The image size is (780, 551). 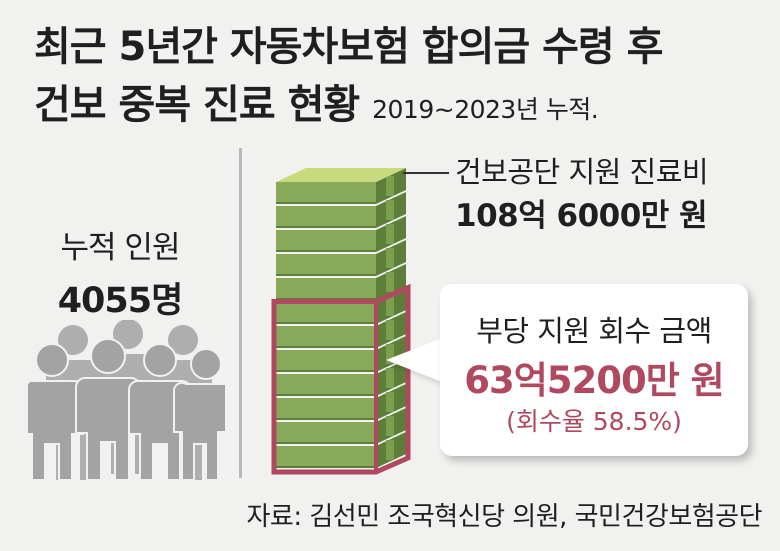 What do you see at coordinates (594, 331) in the screenshot?
I see `recovered-label: 부당 지원 회수 금액` at bounding box center [594, 331].